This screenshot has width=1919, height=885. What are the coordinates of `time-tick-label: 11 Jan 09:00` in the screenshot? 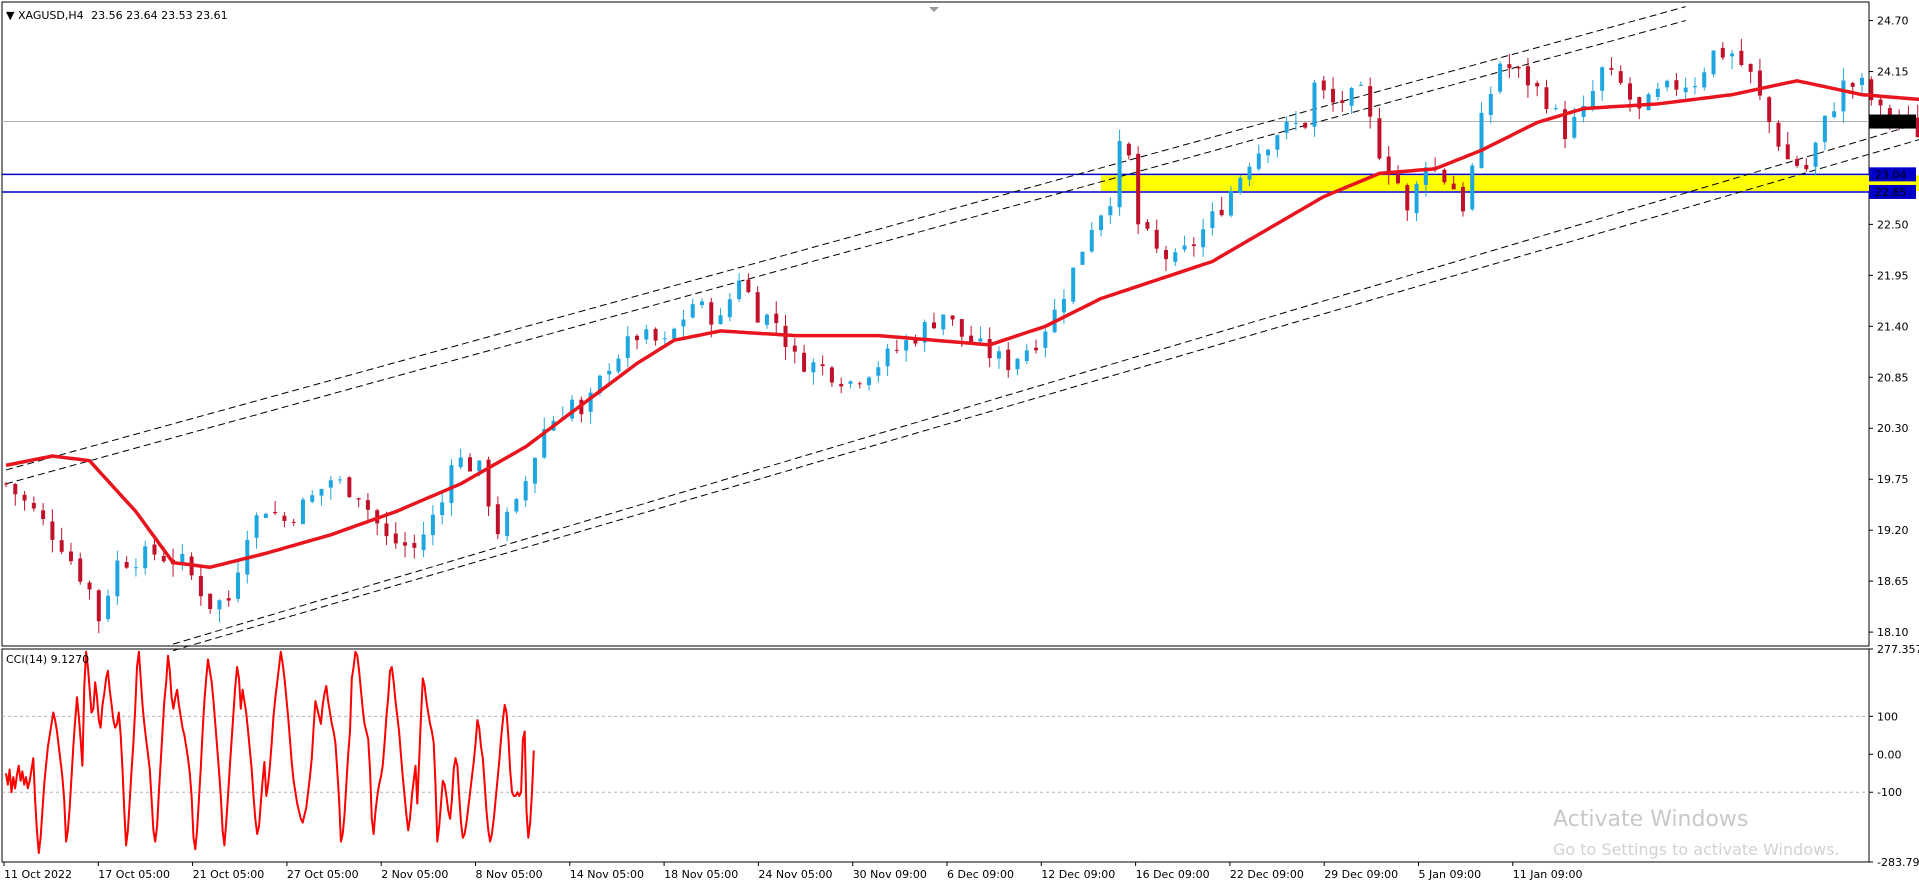 It's located at (1548, 874).